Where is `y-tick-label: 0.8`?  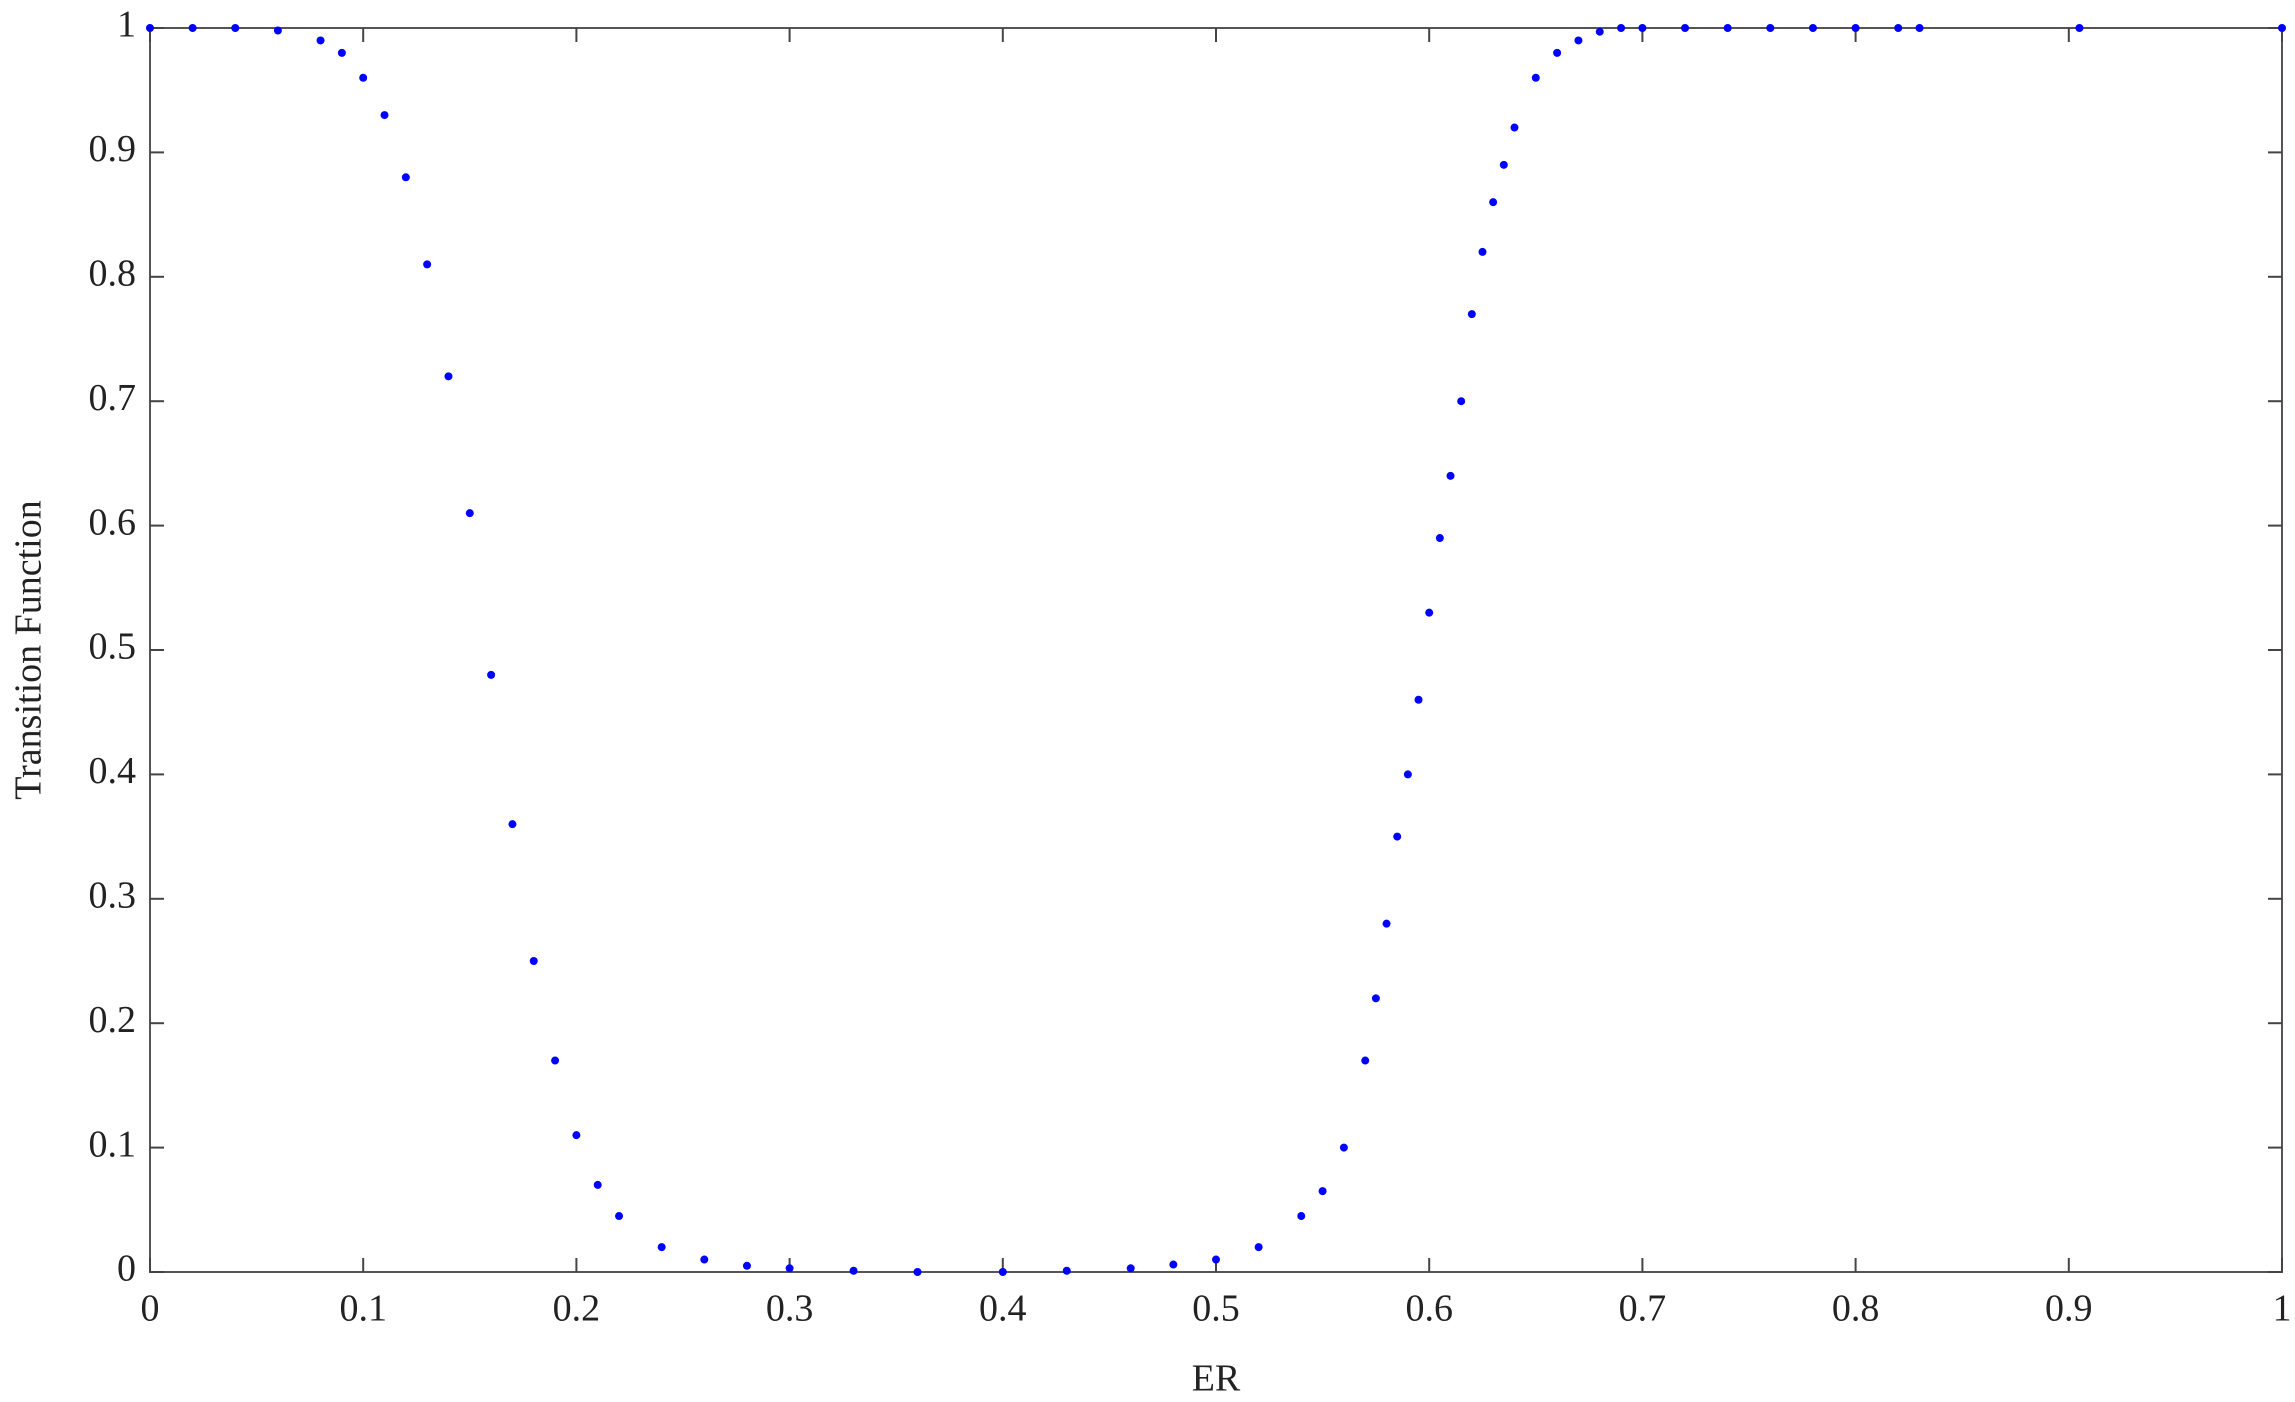
y-tick-label: 0.8 is located at coordinates (113, 274).